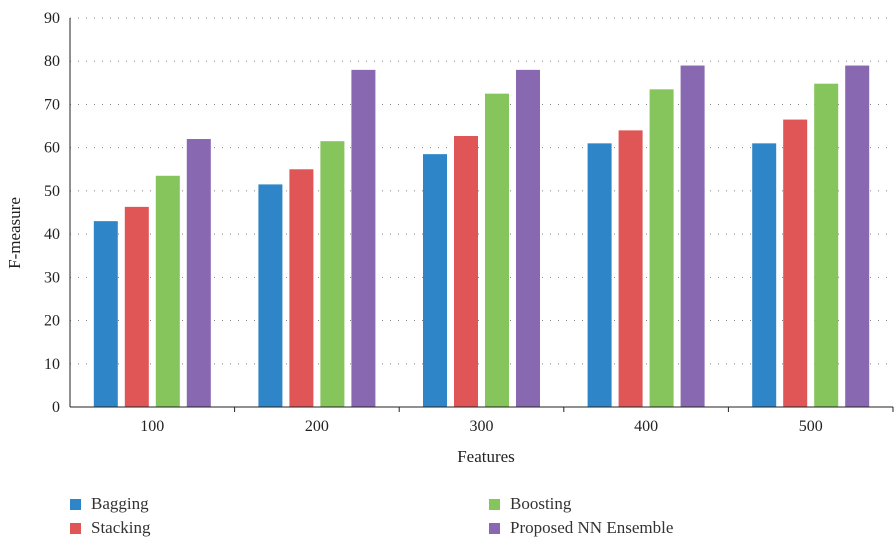 Image resolution: width=896 pixels, height=545 pixels. What do you see at coordinates (811, 426) in the screenshot?
I see `x-tick-label: 500` at bounding box center [811, 426].